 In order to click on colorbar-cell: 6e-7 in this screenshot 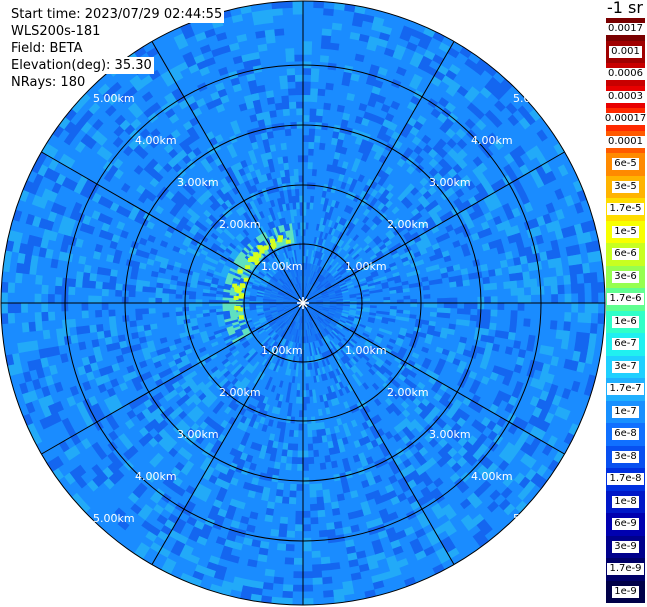, I will do `click(625, 344)`.